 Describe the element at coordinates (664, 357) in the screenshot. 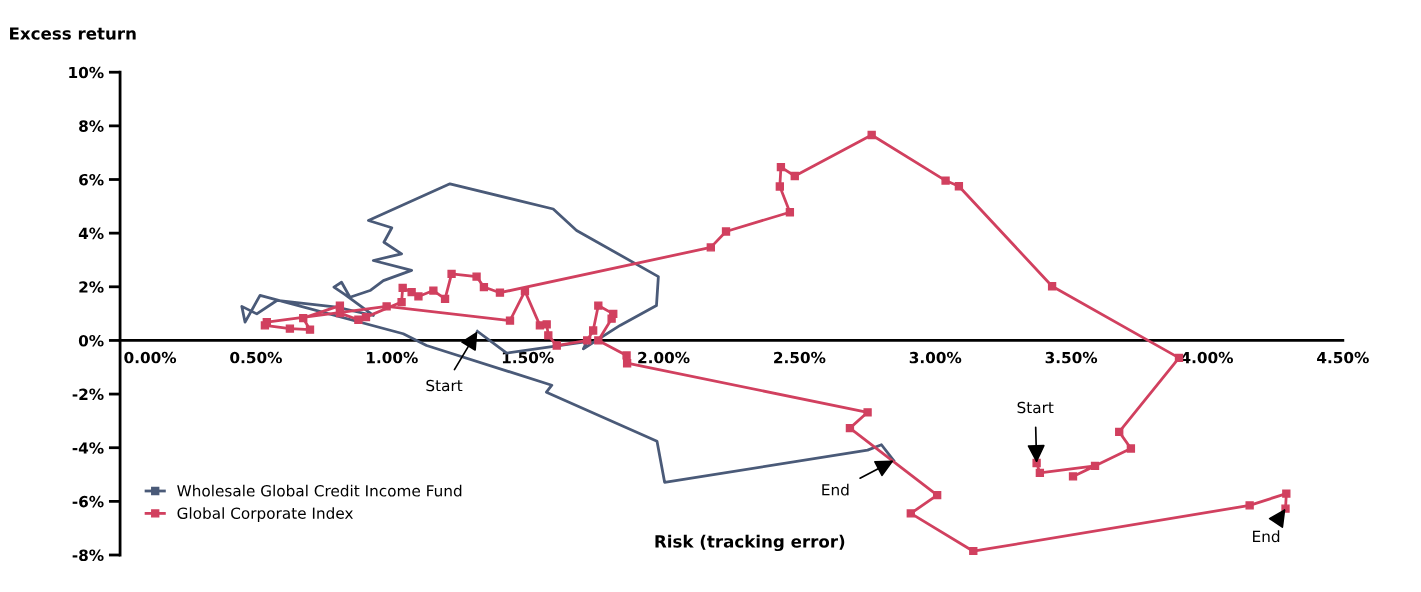

I see `x-tick-label: 2.00%` at that location.